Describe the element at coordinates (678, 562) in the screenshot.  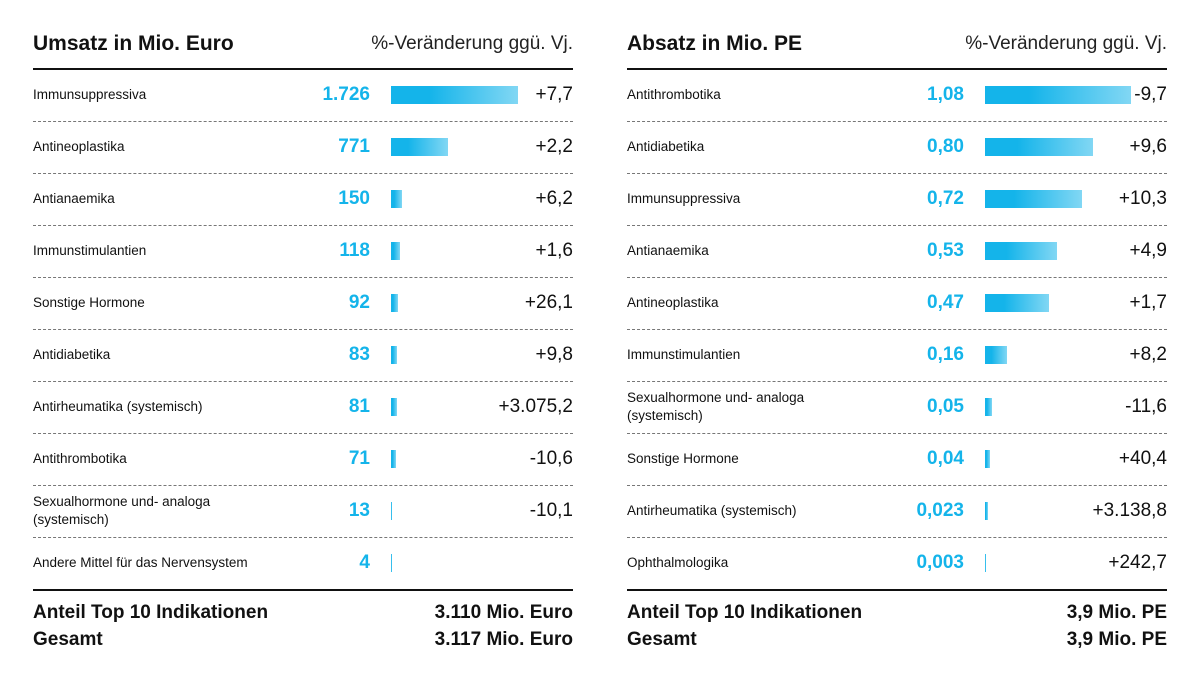
I see `row-label: Ophthalmologika` at that location.